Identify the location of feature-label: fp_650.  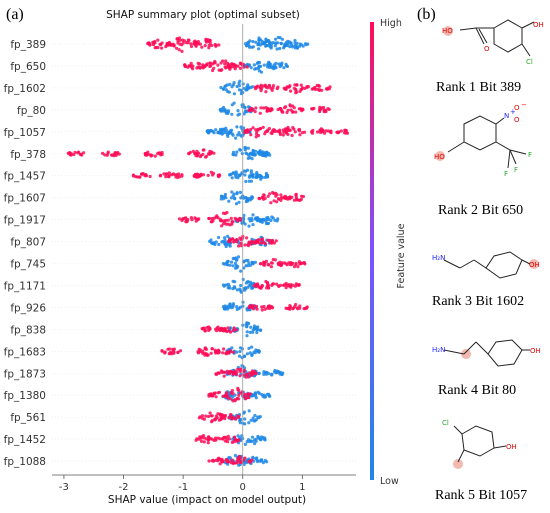
(28, 67).